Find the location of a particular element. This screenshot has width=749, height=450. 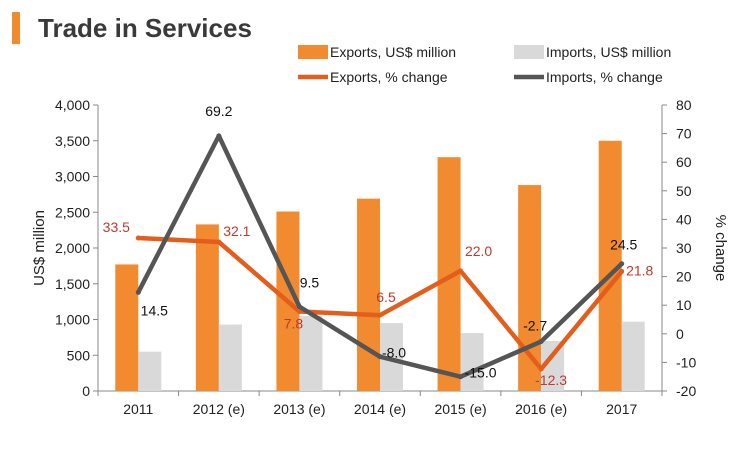

y-right-axis-title: % change is located at coordinates (720, 248).